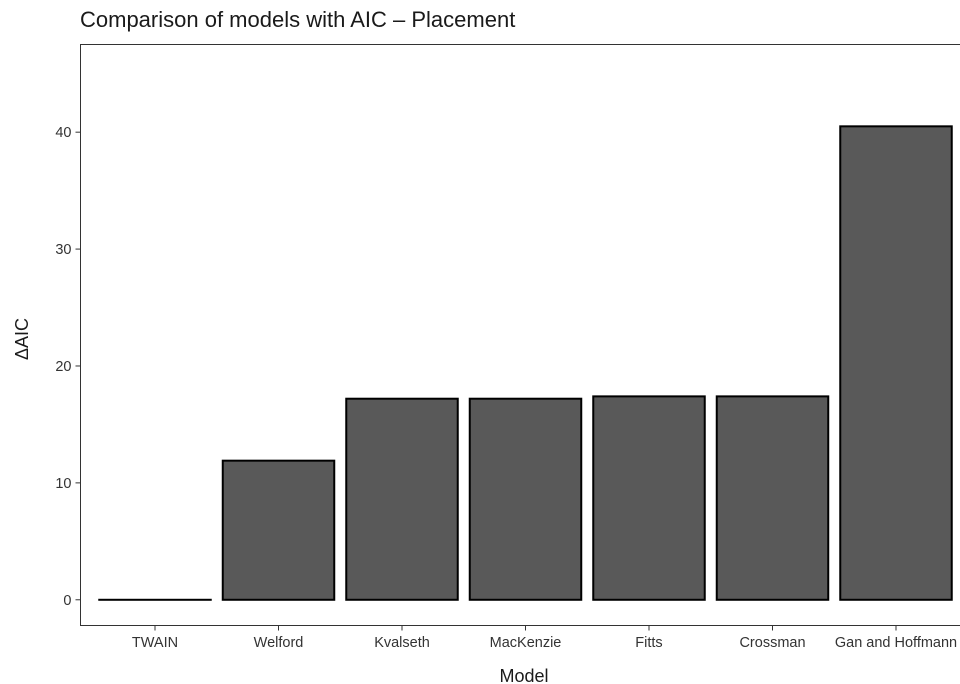 This screenshot has width=960, height=684. What do you see at coordinates (648, 643) in the screenshot?
I see `x-tick-label: Fitts` at bounding box center [648, 643].